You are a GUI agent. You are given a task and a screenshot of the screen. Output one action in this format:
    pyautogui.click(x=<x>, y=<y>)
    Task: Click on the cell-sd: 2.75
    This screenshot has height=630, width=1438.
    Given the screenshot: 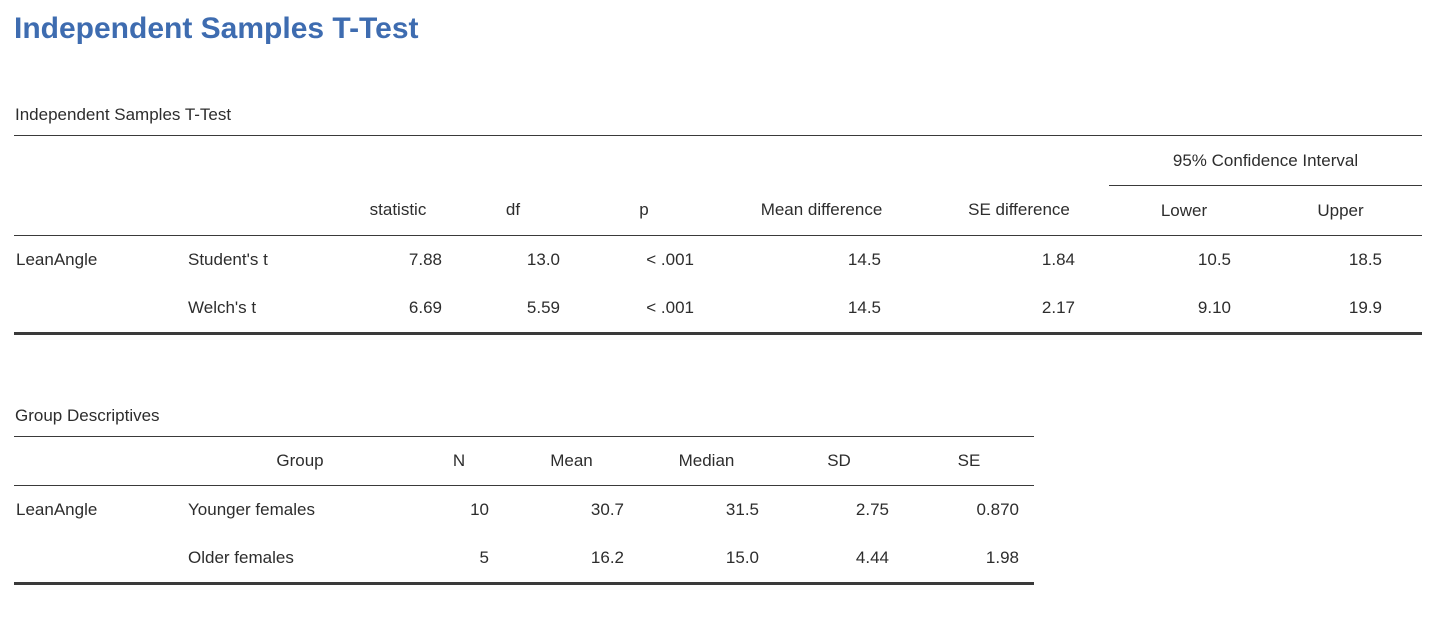 What is the action you would take?
    pyautogui.click(x=872, y=510)
    